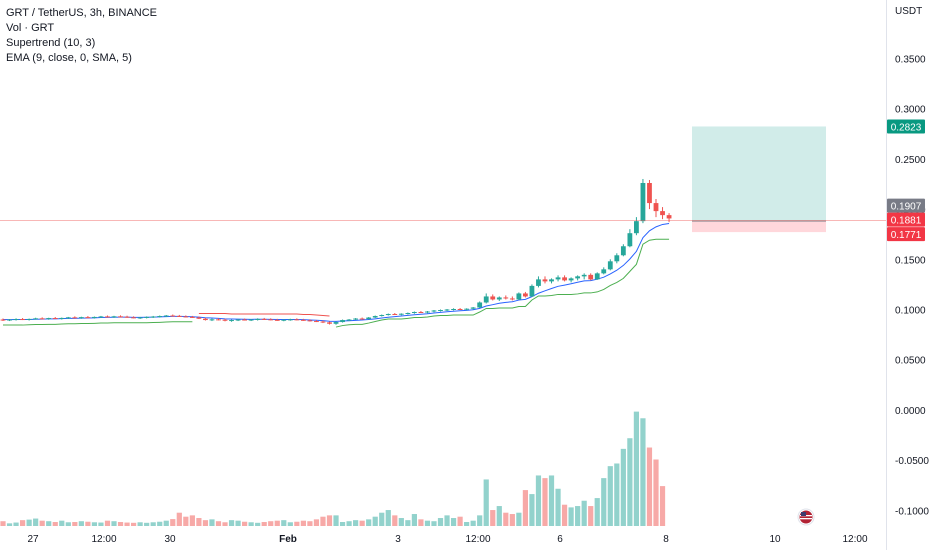 The height and width of the screenshot is (550, 932). I want to click on target-zone, so click(759, 174).